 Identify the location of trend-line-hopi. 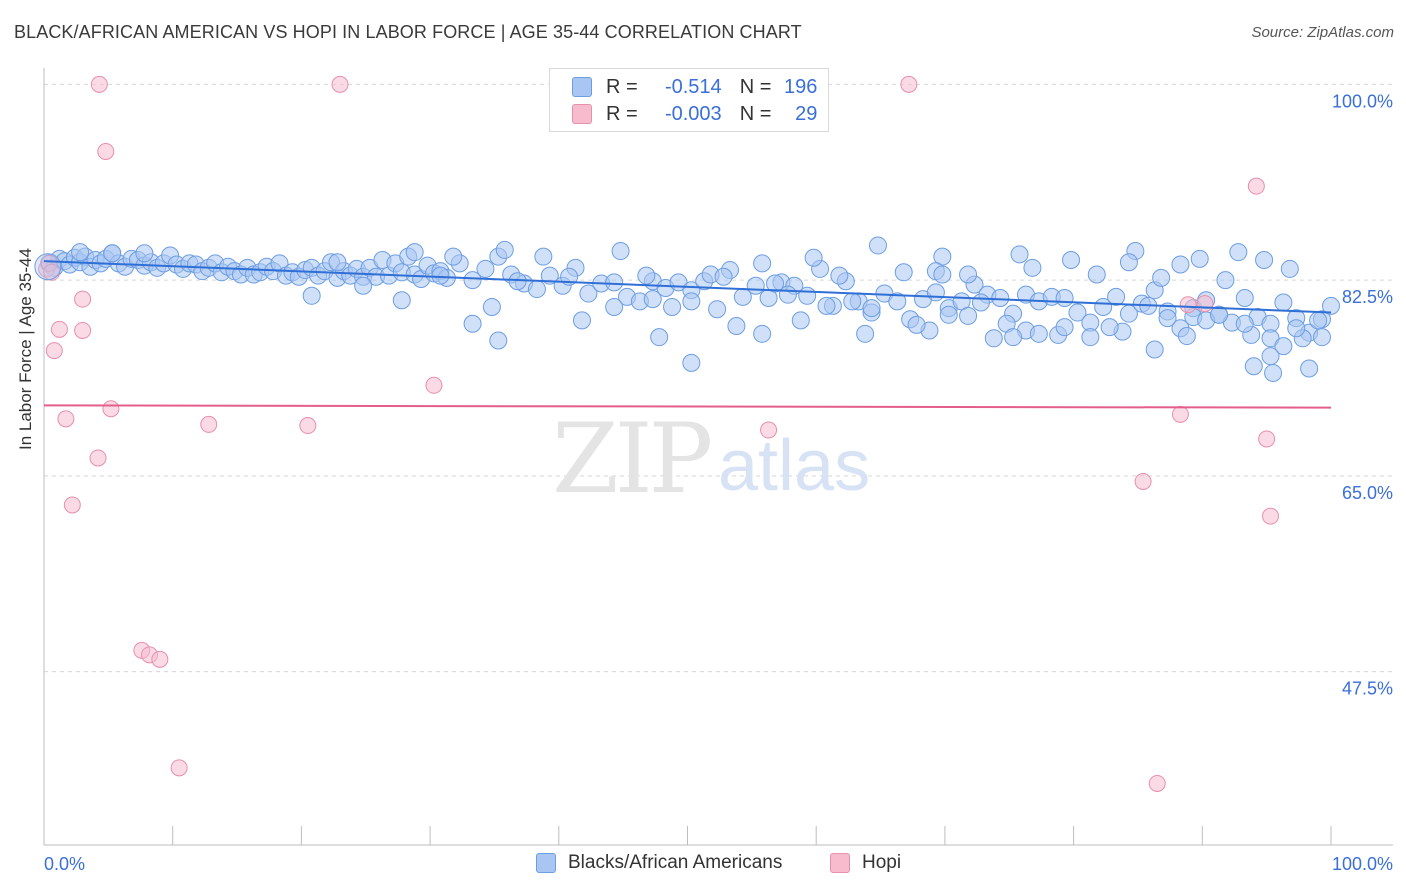
(687, 406).